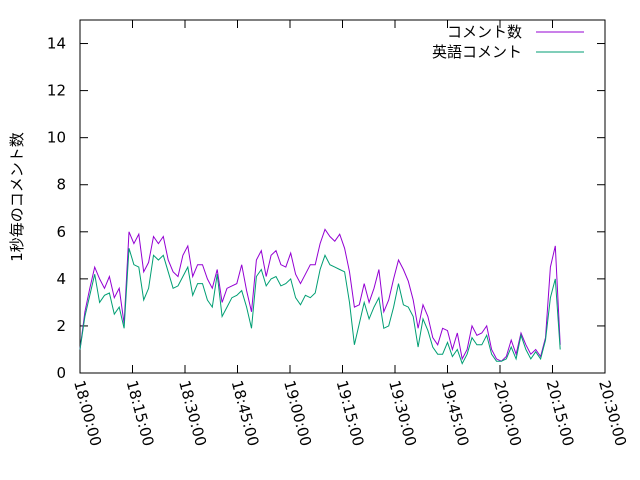  I want to click on x-tick-label: 19:45:00, so click(455, 413).